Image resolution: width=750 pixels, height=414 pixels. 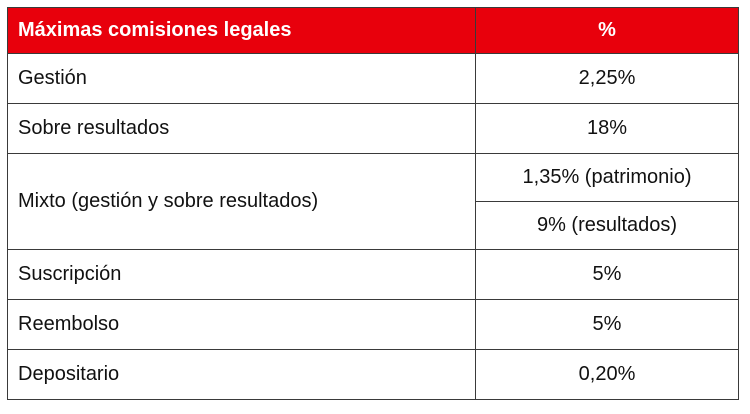 I want to click on table-row: Depositario 0,20%, so click(x=373, y=374).